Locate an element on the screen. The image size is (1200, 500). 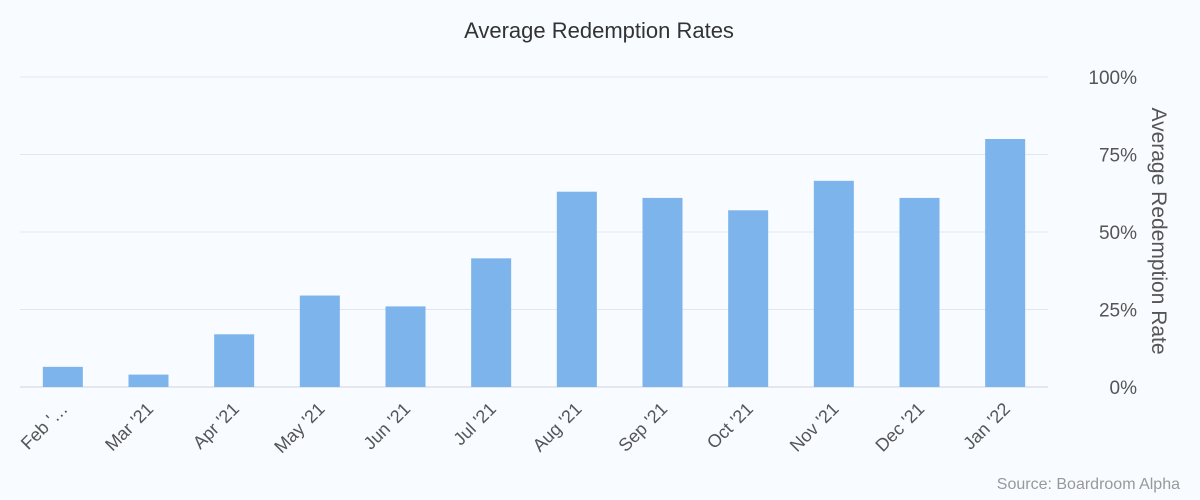
x-tick-label: Oct '21 is located at coordinates (730, 426).